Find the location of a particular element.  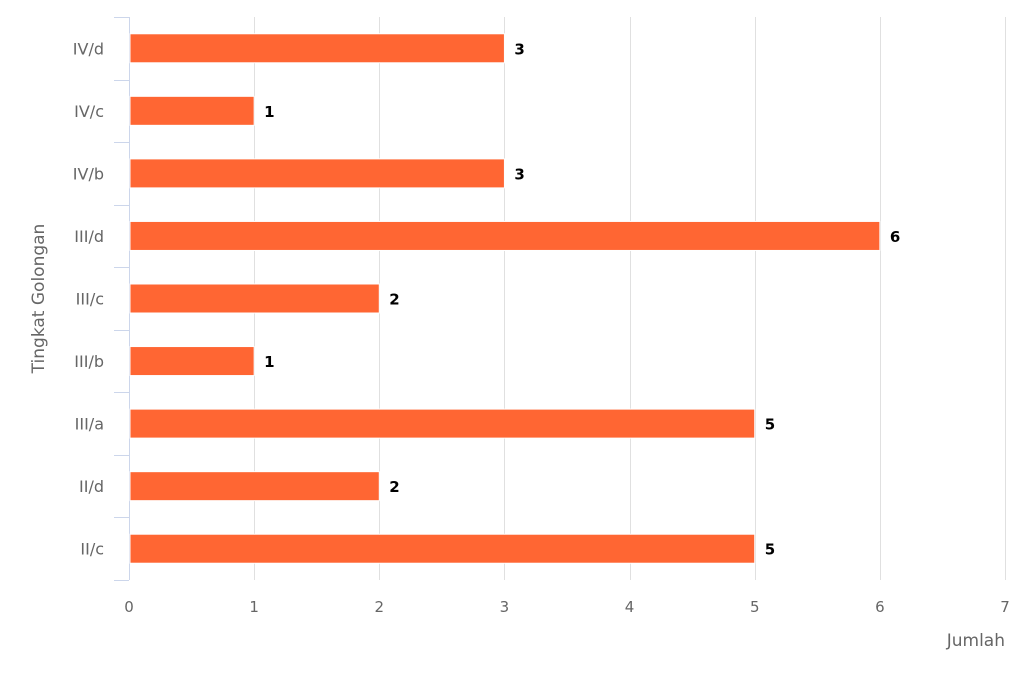

y-tick-label: II/d is located at coordinates (91, 486).